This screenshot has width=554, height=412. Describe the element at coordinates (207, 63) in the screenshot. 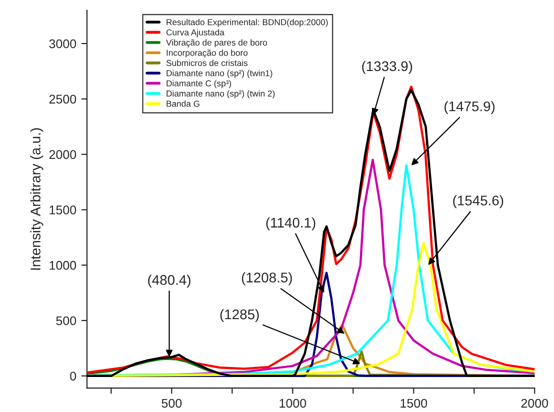

I see `legend-label: Submicros de cristais` at that location.